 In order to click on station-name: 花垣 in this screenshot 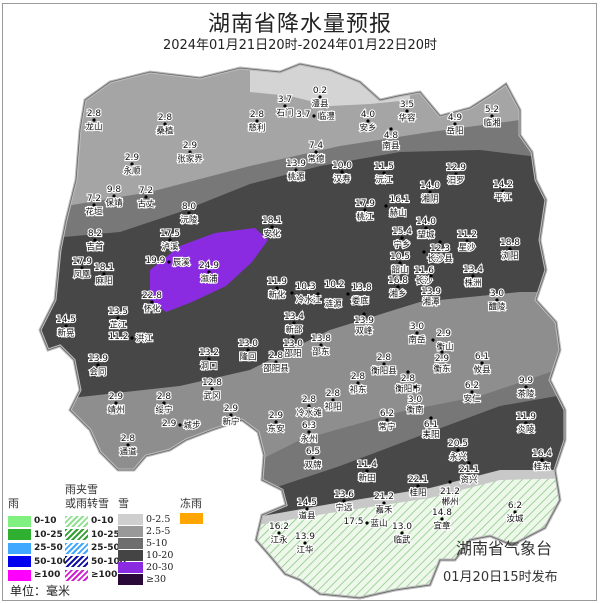, I will do `click(94, 212)`.